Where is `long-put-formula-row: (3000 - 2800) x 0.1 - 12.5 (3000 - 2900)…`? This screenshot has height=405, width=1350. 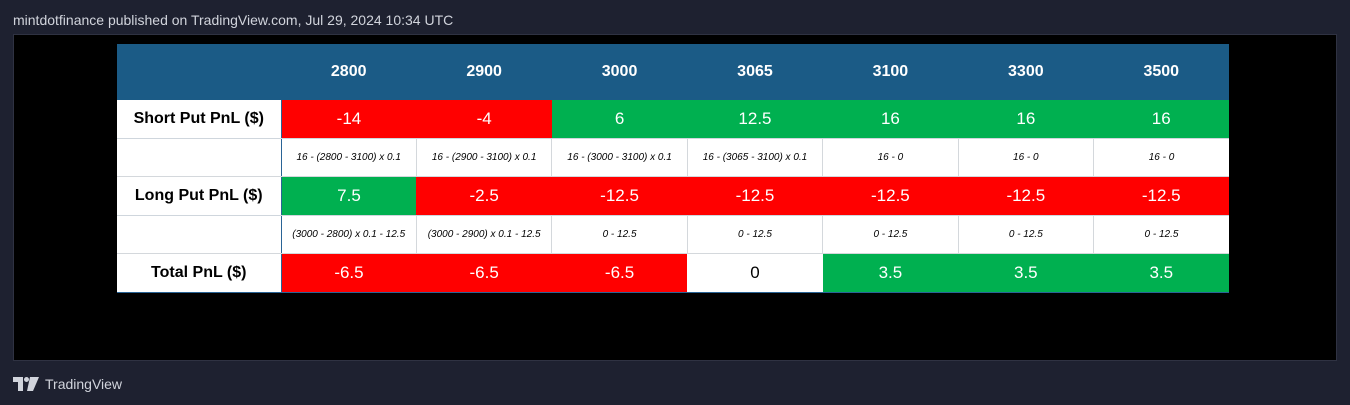 long-put-formula-row: (3000 - 2800) x 0.1 - 12.5 (3000 - 2900)… is located at coordinates (673, 234).